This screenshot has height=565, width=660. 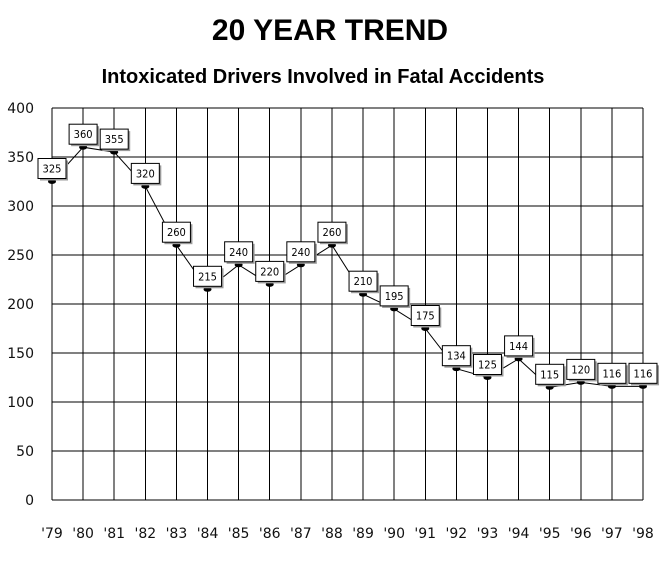 I want to click on y-tick-label: 350, so click(x=20, y=158).